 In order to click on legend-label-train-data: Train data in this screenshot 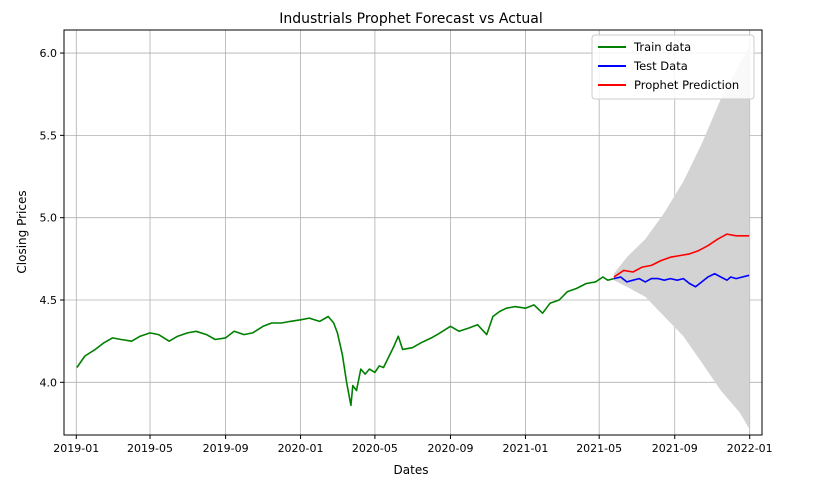, I will do `click(662, 47)`.